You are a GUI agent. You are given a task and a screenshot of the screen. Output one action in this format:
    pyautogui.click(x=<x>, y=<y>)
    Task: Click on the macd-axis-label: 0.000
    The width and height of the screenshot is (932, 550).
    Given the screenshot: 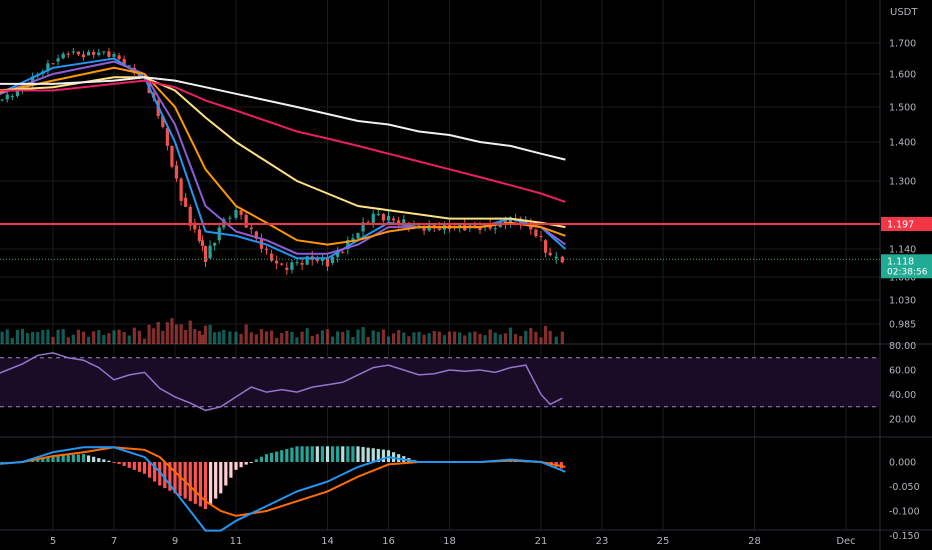 What is the action you would take?
    pyautogui.click(x=902, y=463)
    